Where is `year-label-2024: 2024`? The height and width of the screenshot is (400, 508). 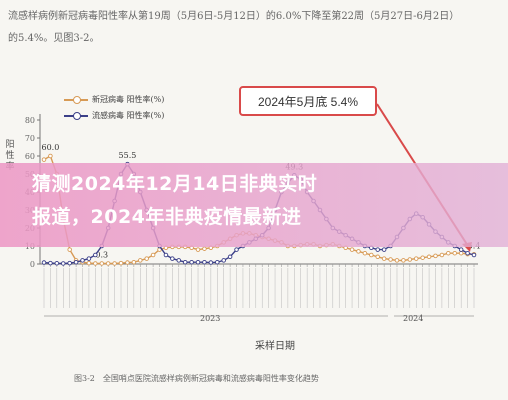 year-label-2024: 2024 is located at coordinates (413, 318).